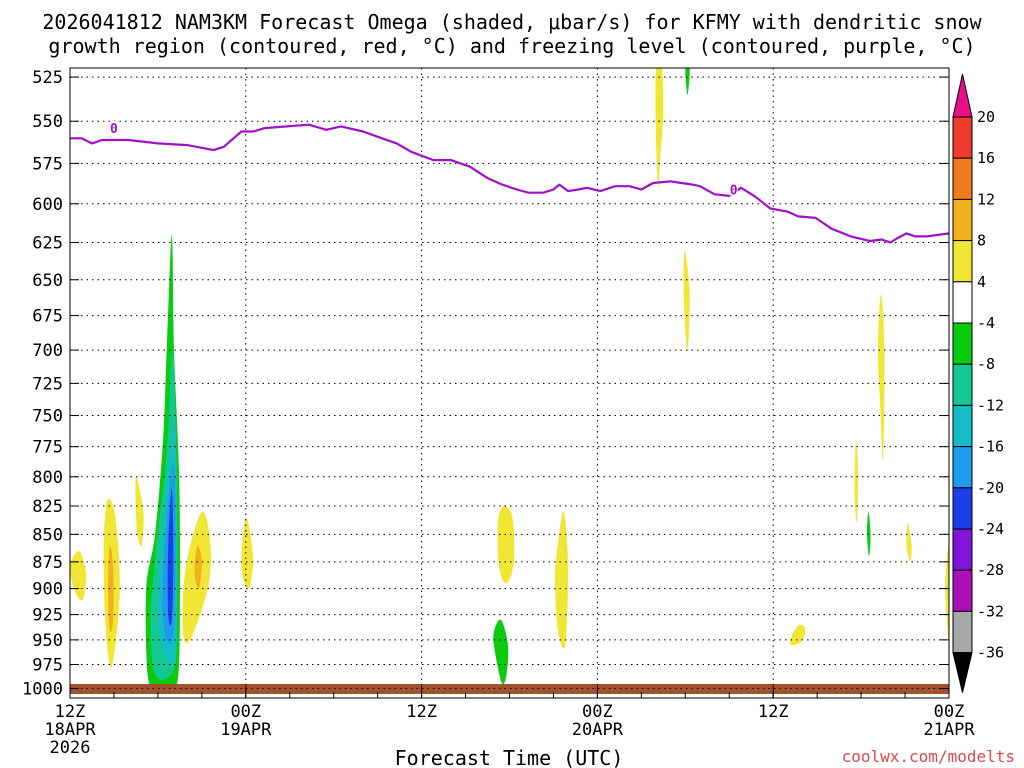 The height and width of the screenshot is (768, 1024). I want to click on y-tick-label: 625, so click(47, 244).